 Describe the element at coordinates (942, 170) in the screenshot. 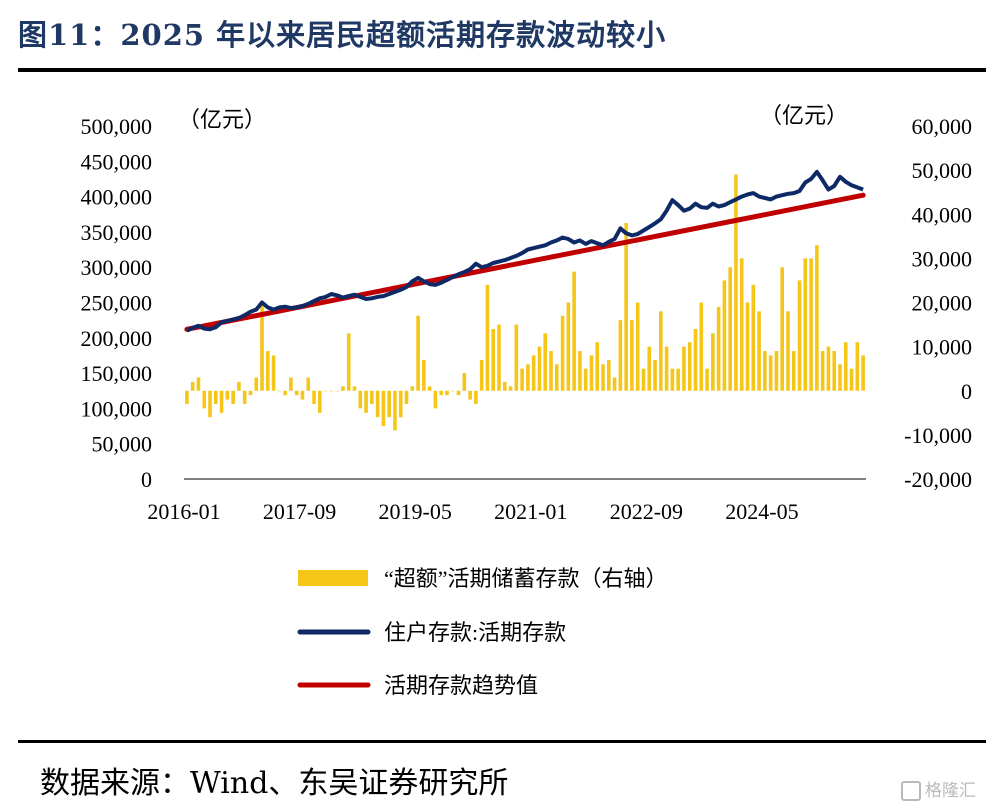

I see `right-tick-label: 50,000` at that location.